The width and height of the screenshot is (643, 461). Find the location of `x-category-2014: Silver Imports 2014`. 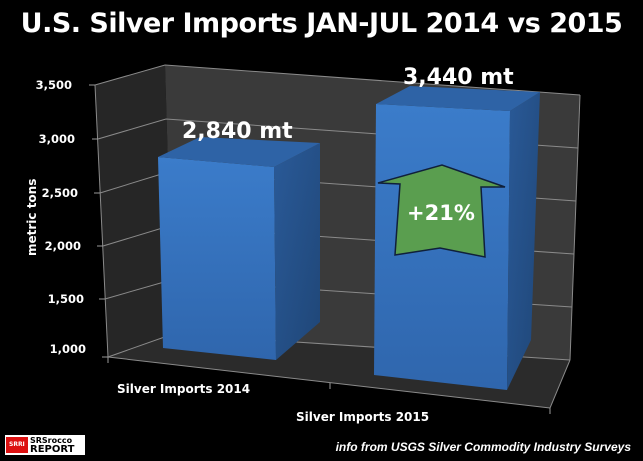

x-category-2014: Silver Imports 2014 is located at coordinates (184, 389).